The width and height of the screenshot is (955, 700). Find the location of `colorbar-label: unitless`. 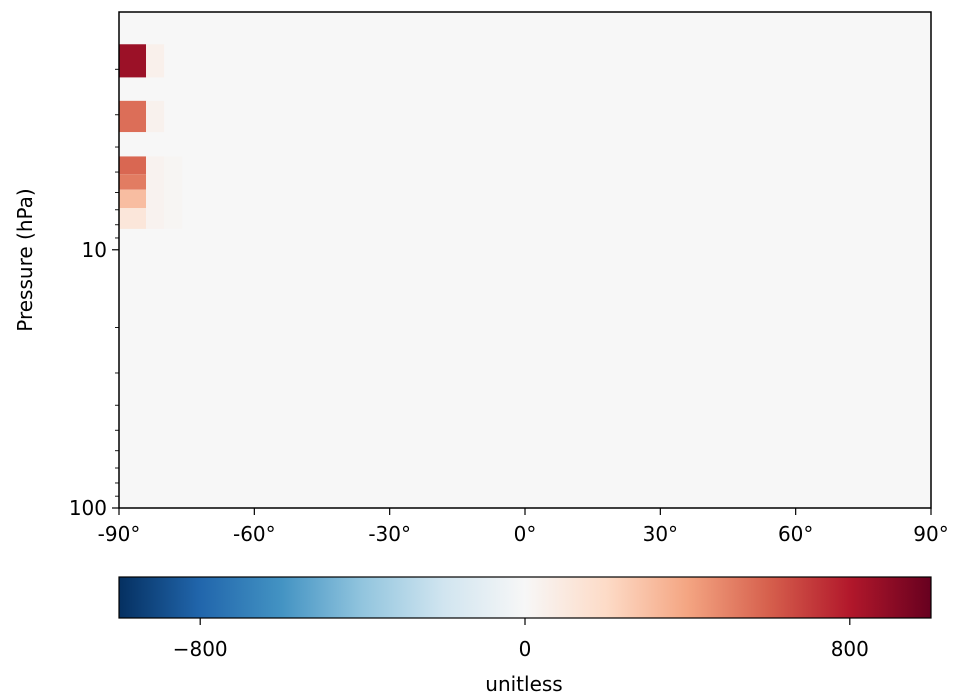

colorbar-label: unitless is located at coordinates (523, 684).